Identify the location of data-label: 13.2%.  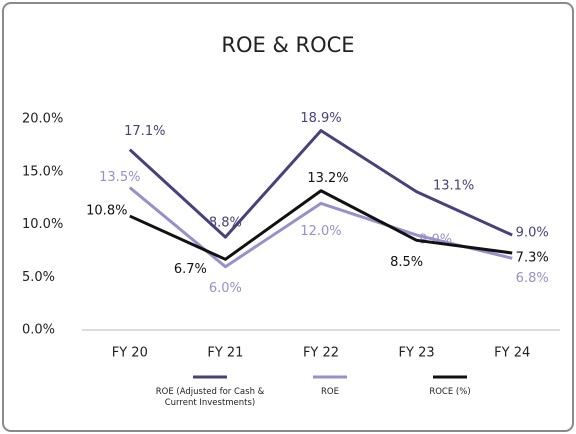
(327, 178).